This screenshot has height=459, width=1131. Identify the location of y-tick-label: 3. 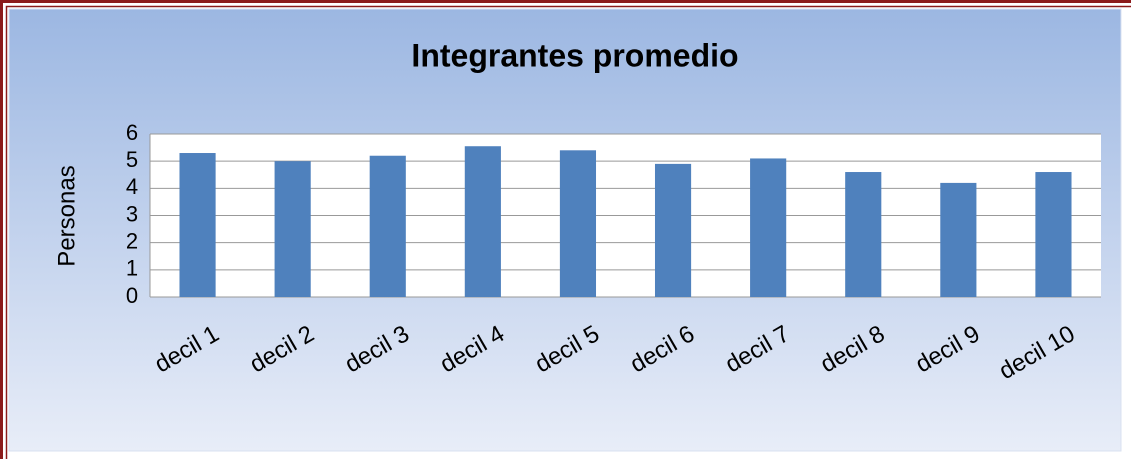
(132, 213).